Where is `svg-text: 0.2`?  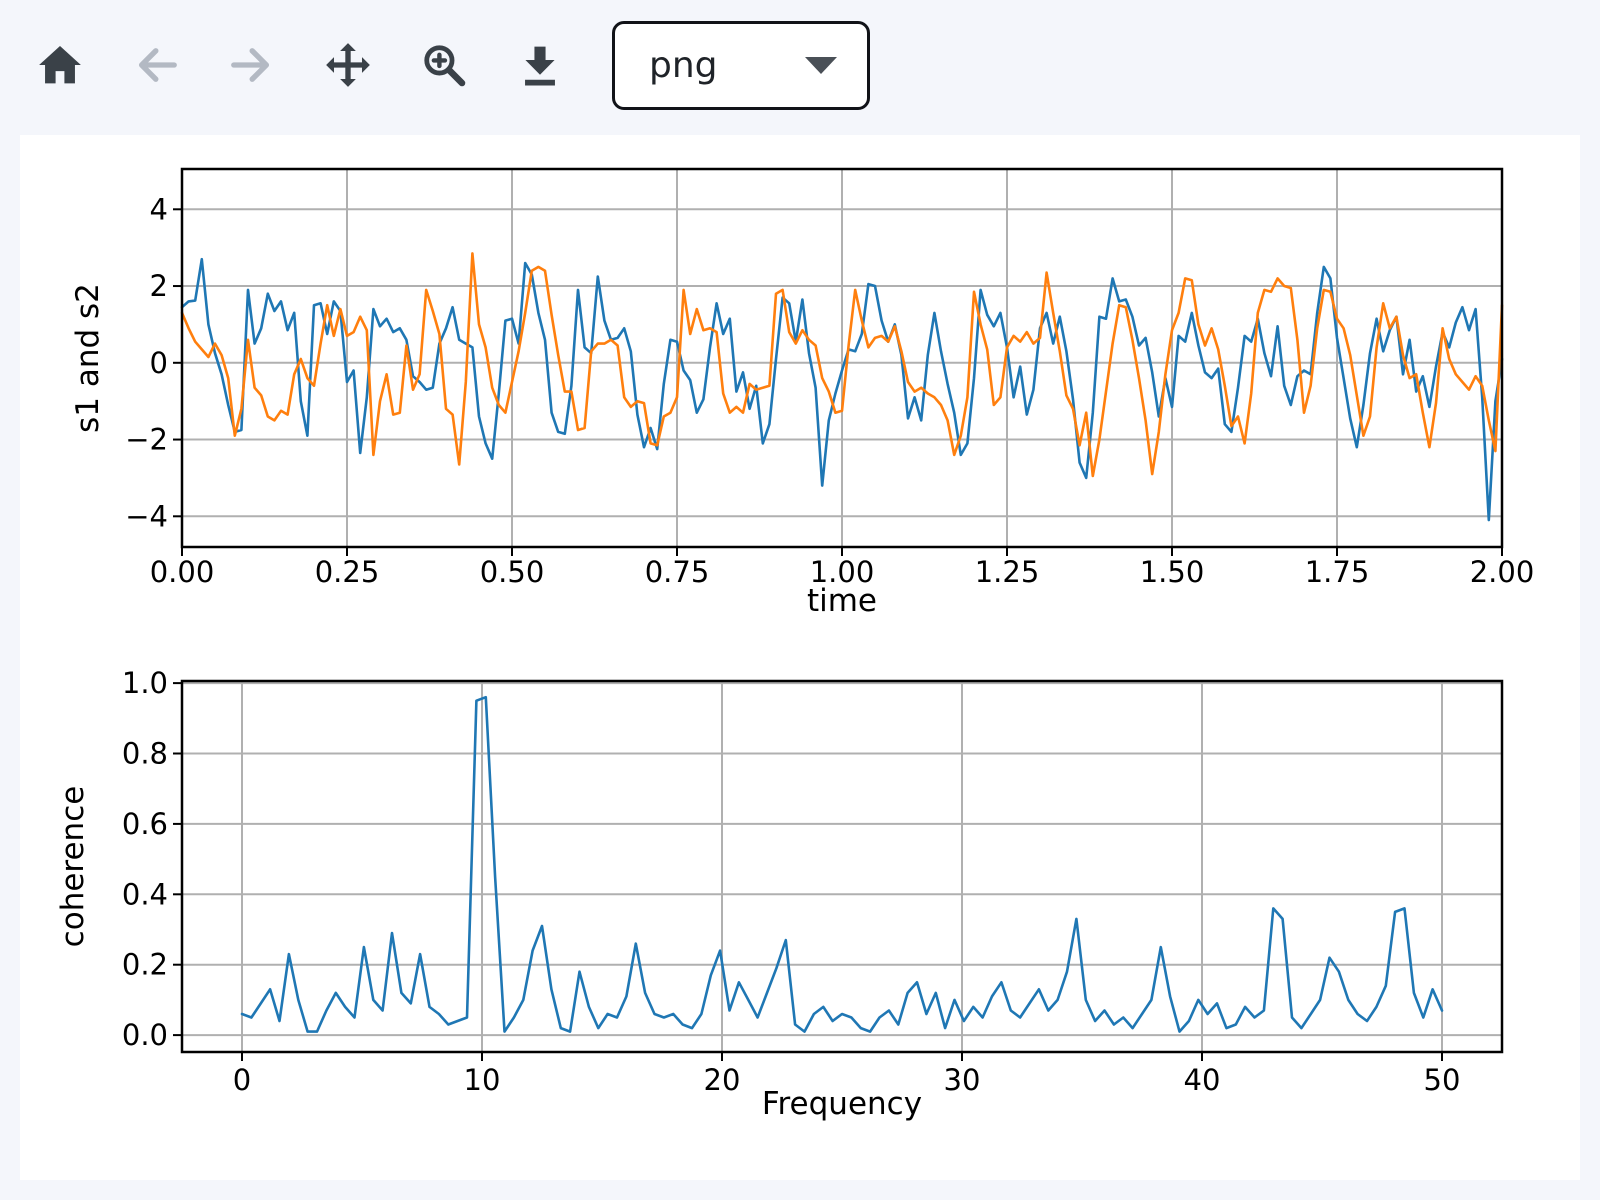
svg-text: 0.2 is located at coordinates (145, 965).